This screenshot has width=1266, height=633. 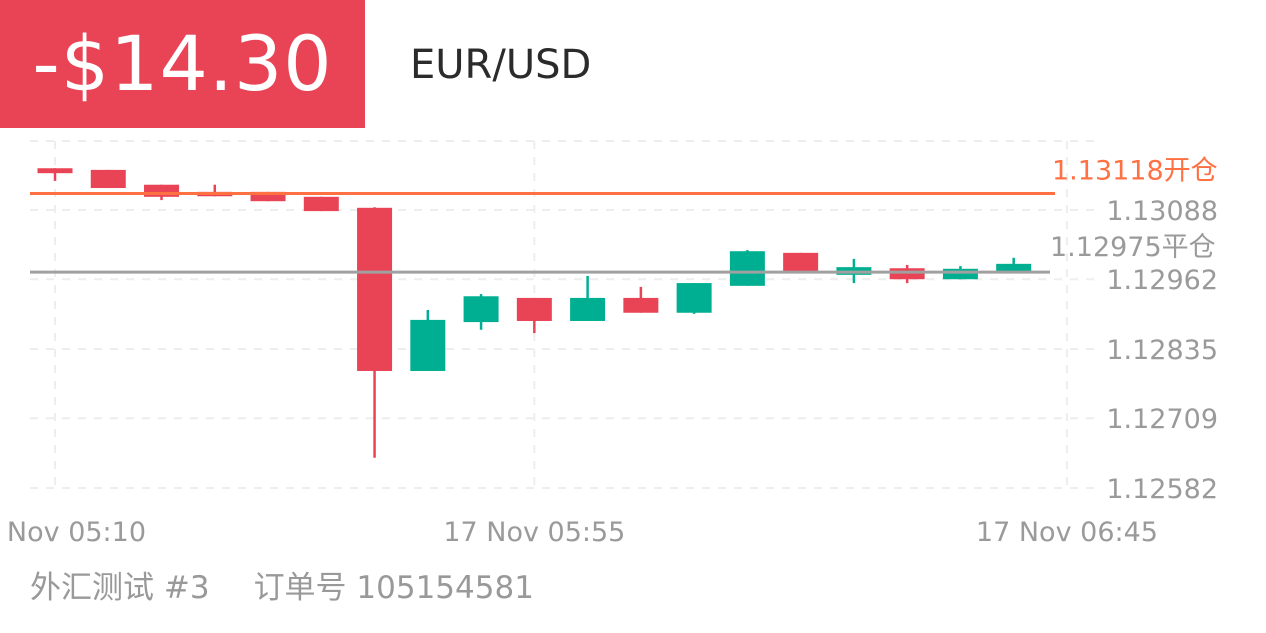 I want to click on y-tick-label: 1.12709, so click(x=1162, y=419).